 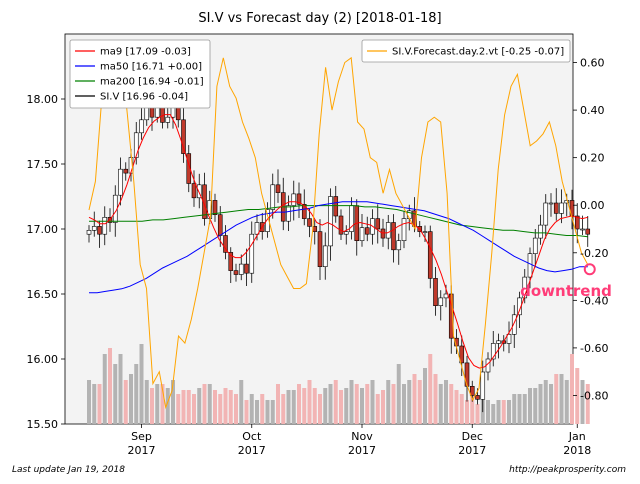 What do you see at coordinates (592, 158) in the screenshot?
I see `y-right-tick-label: 0.20` at bounding box center [592, 158].